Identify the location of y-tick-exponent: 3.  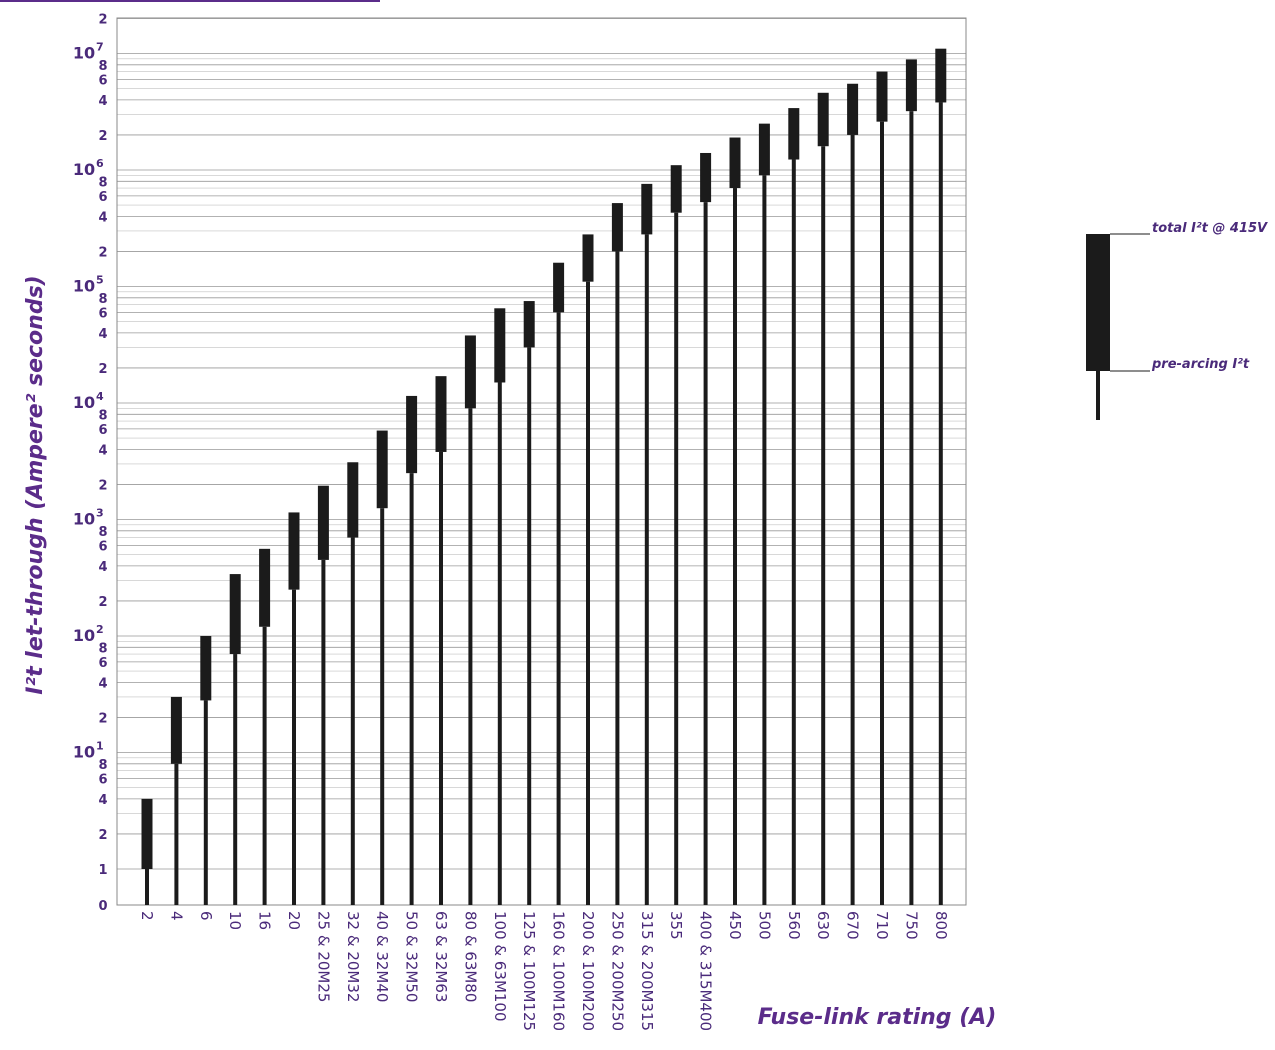
(100, 513).